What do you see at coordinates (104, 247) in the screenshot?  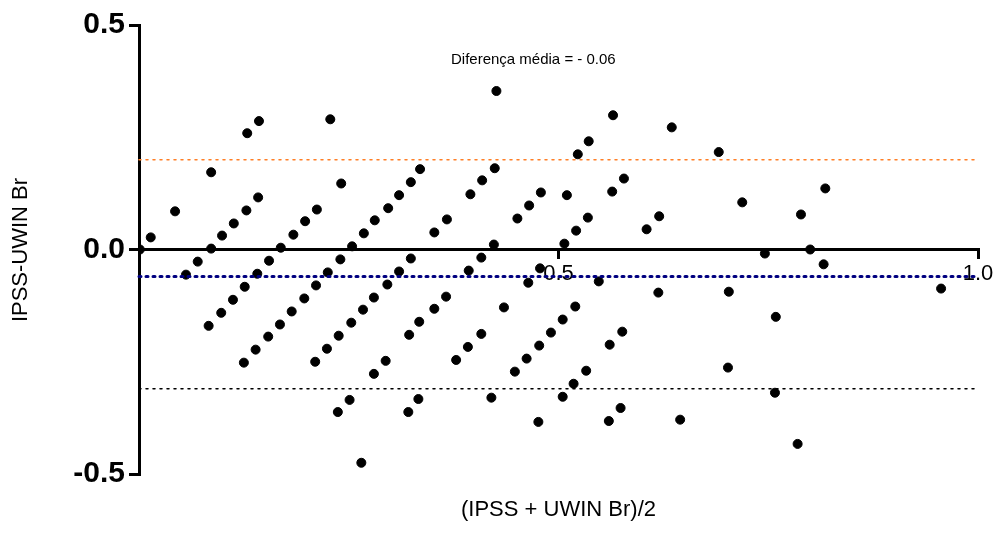 I see `y-tick-label: 0.0` at bounding box center [104, 247].